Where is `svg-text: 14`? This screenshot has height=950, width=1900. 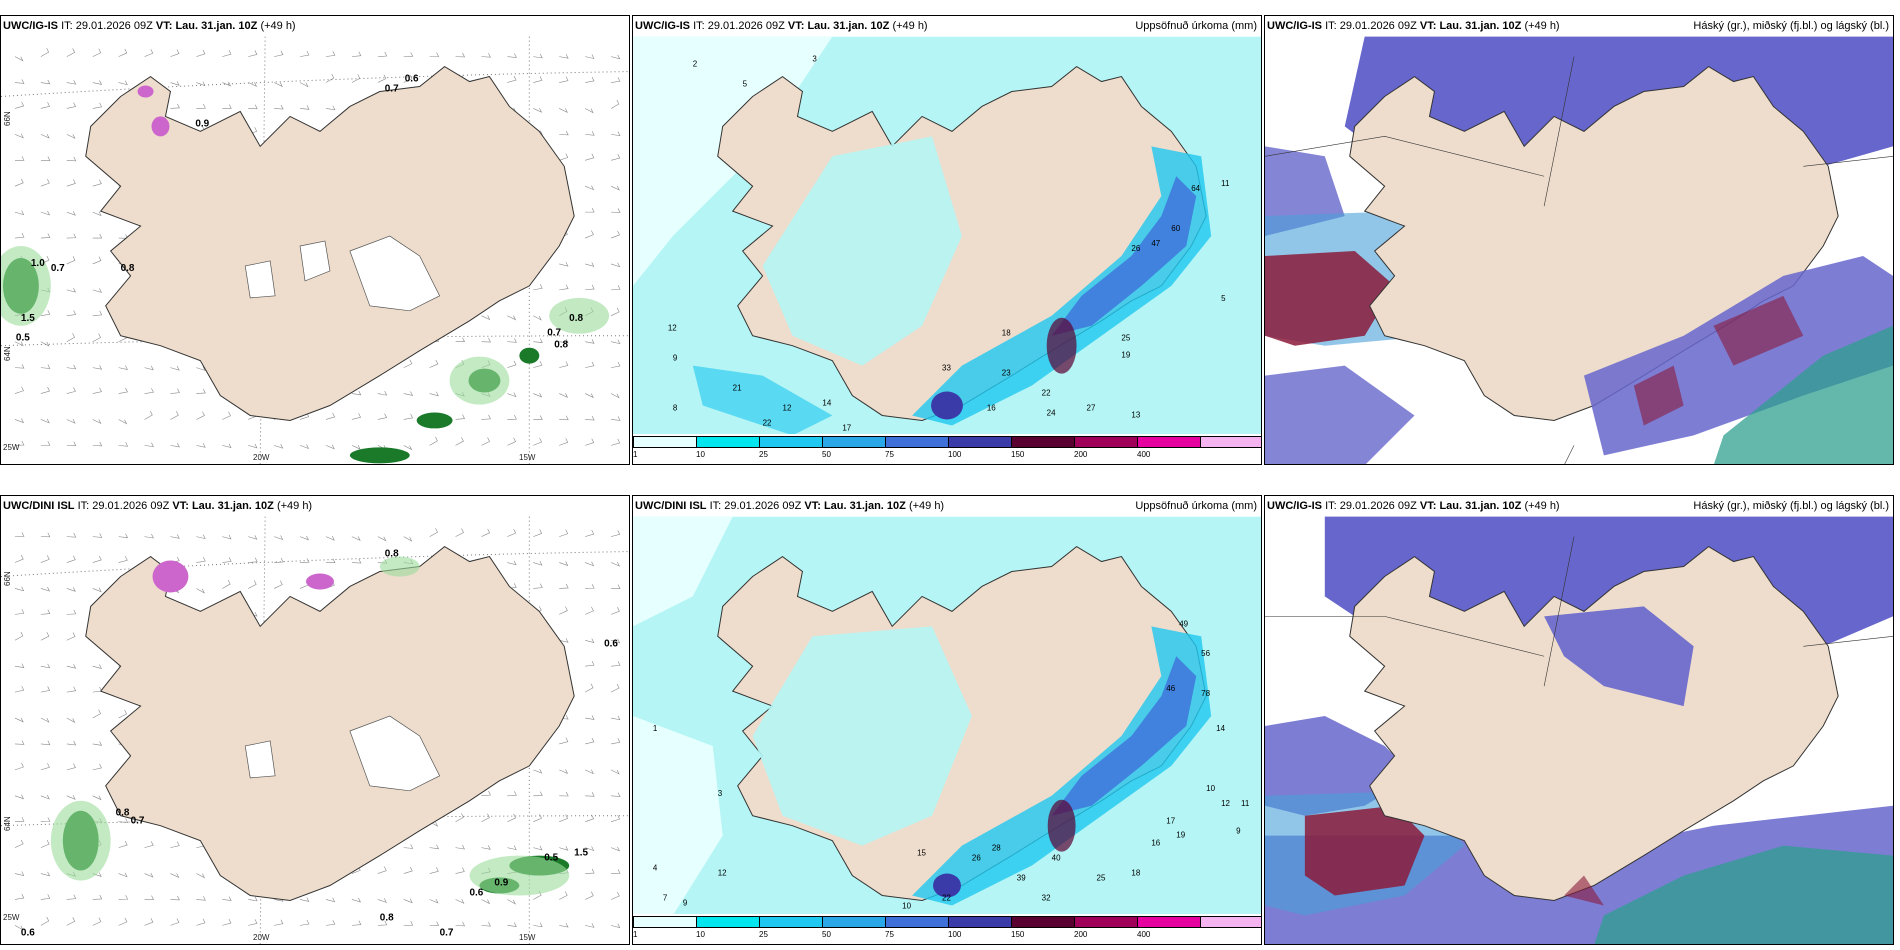
svg-text: 14 is located at coordinates (826, 403).